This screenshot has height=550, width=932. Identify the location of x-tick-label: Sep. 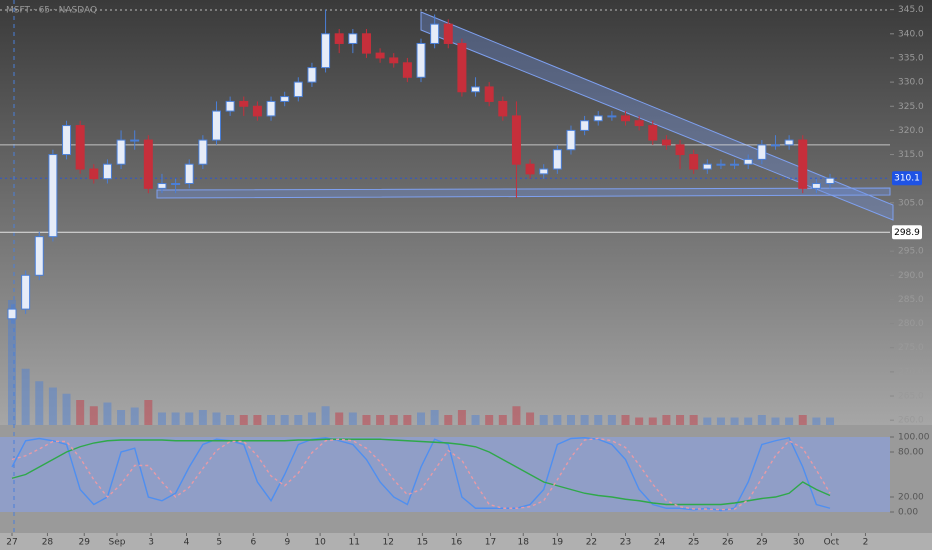
(116, 543).